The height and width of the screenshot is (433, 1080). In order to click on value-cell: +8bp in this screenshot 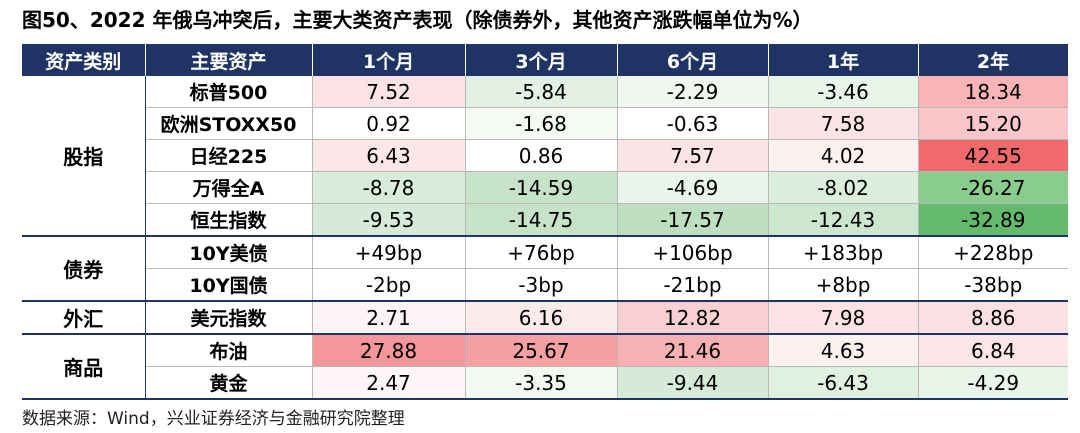, I will do `click(843, 285)`.